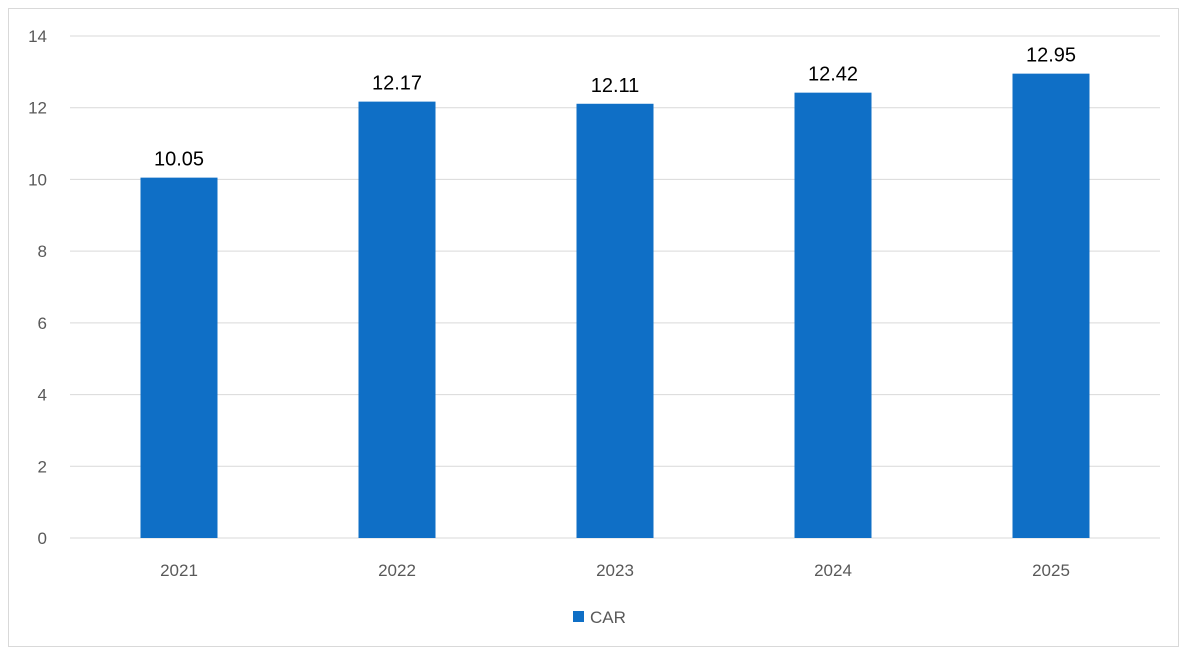  I want to click on legend-label-car: CAR, so click(608, 617).